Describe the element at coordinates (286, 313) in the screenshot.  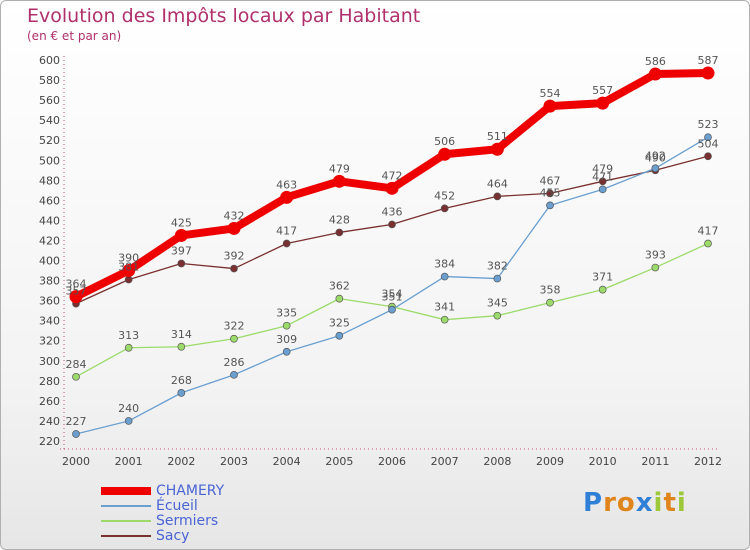
I see `data-label: 335` at that location.